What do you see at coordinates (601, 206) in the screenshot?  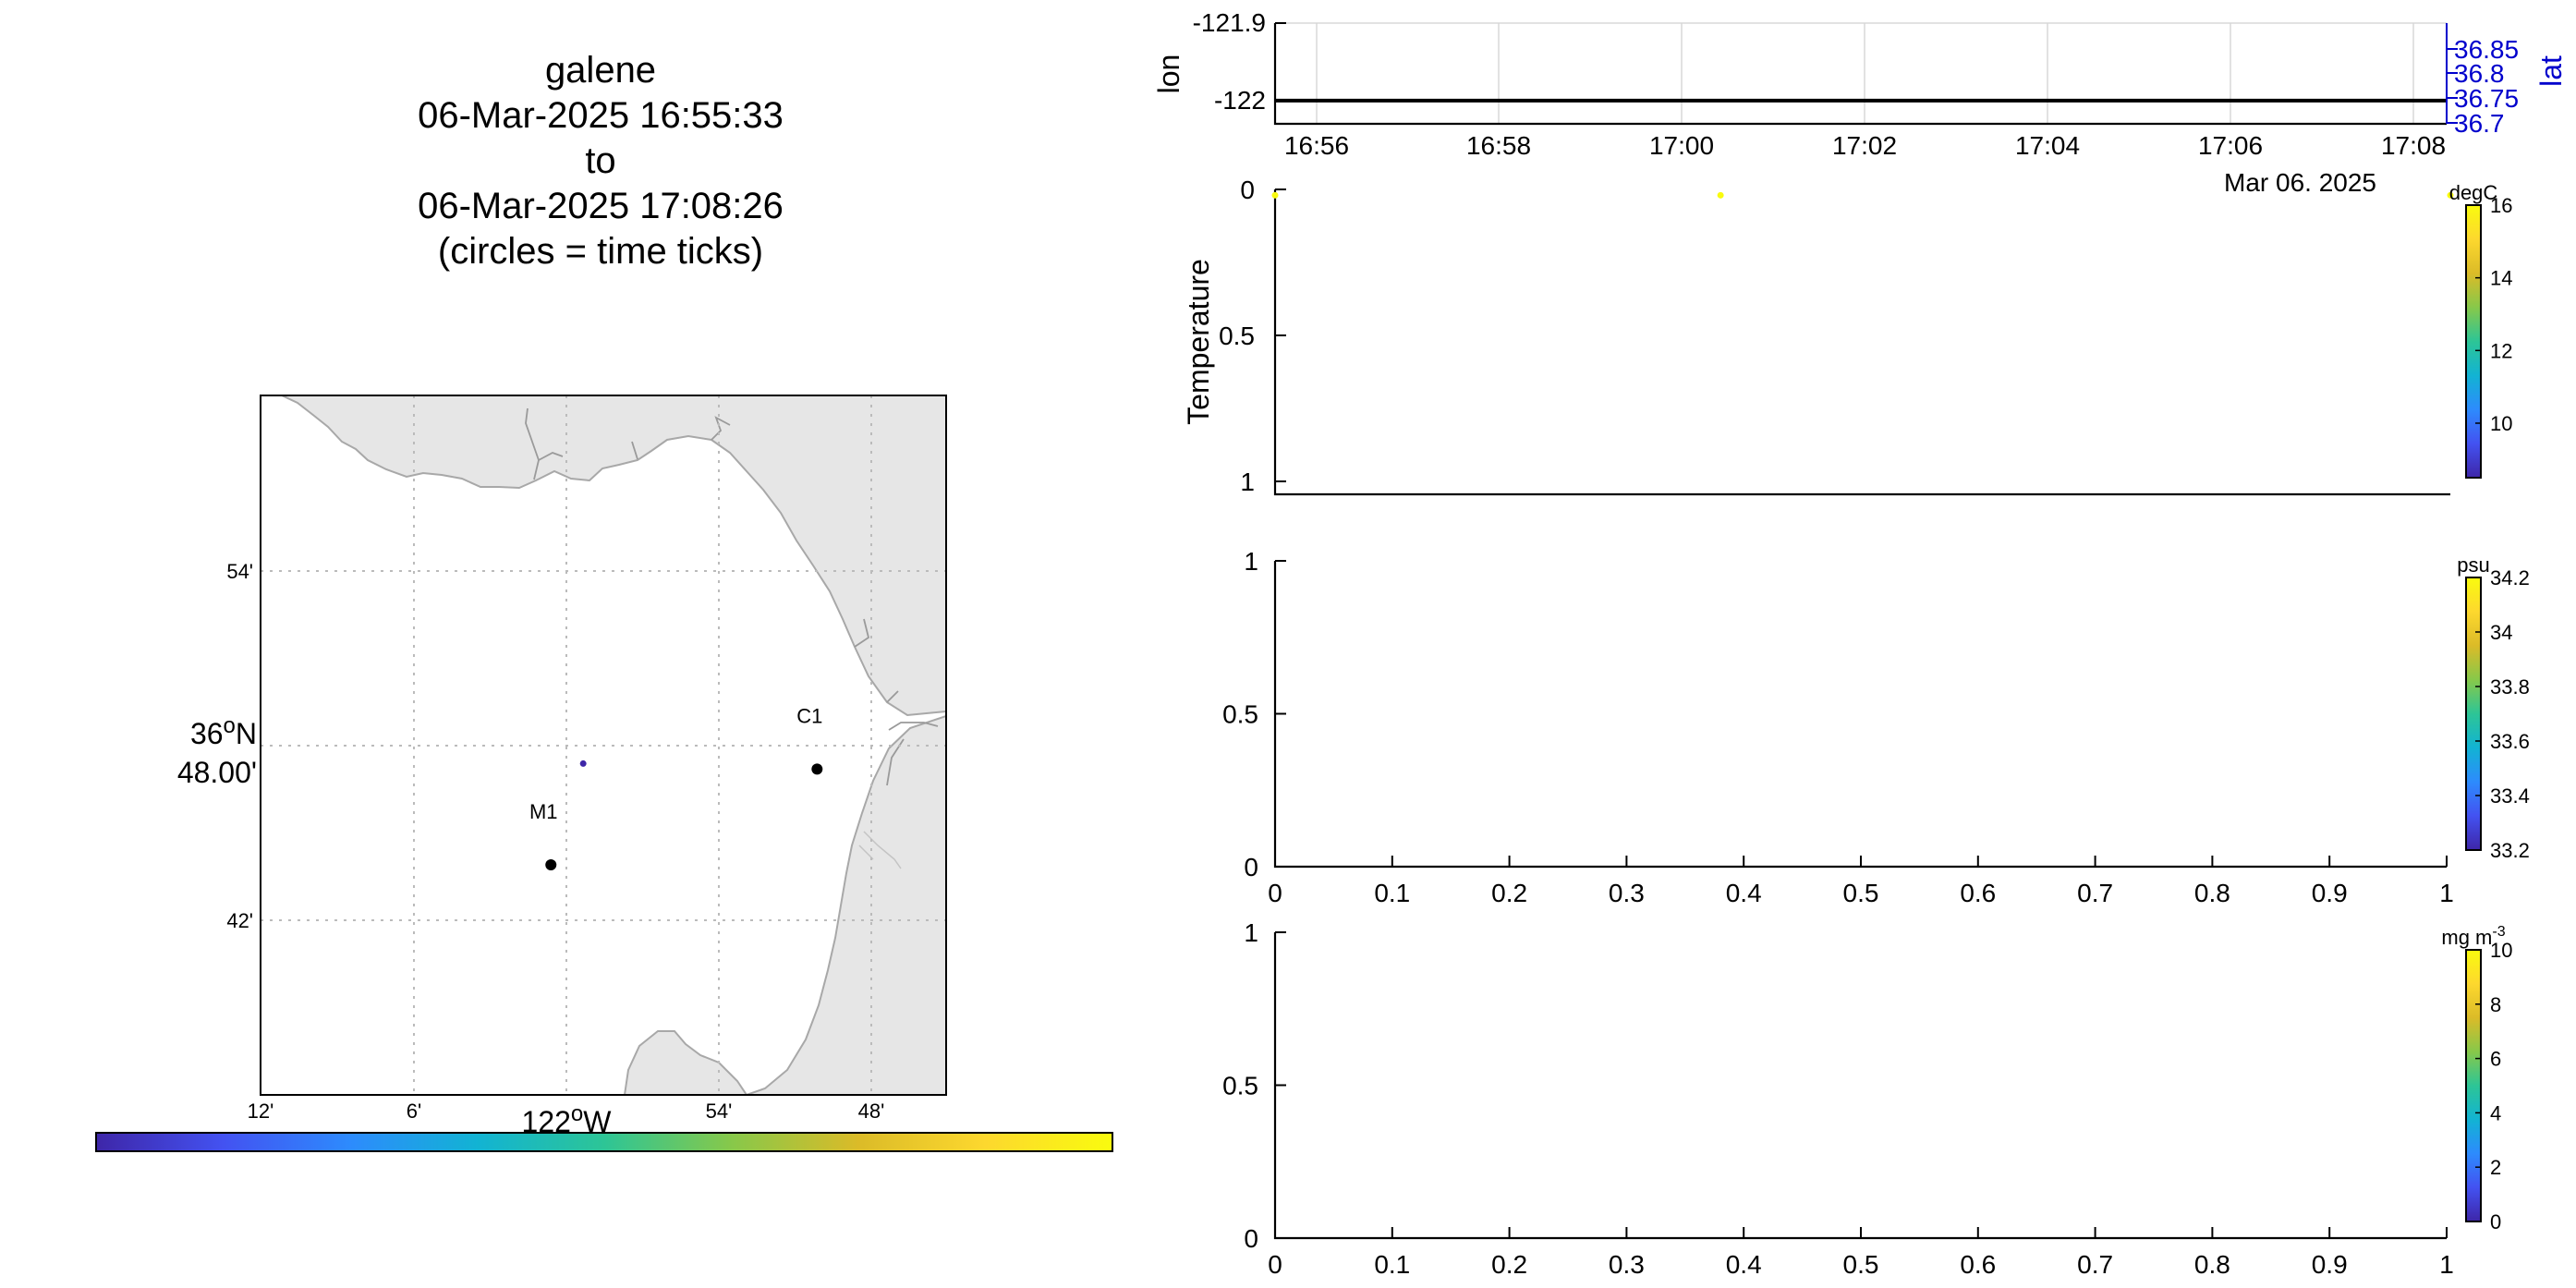 I see `title-line: 06-Mar-2025 17:08:26` at bounding box center [601, 206].